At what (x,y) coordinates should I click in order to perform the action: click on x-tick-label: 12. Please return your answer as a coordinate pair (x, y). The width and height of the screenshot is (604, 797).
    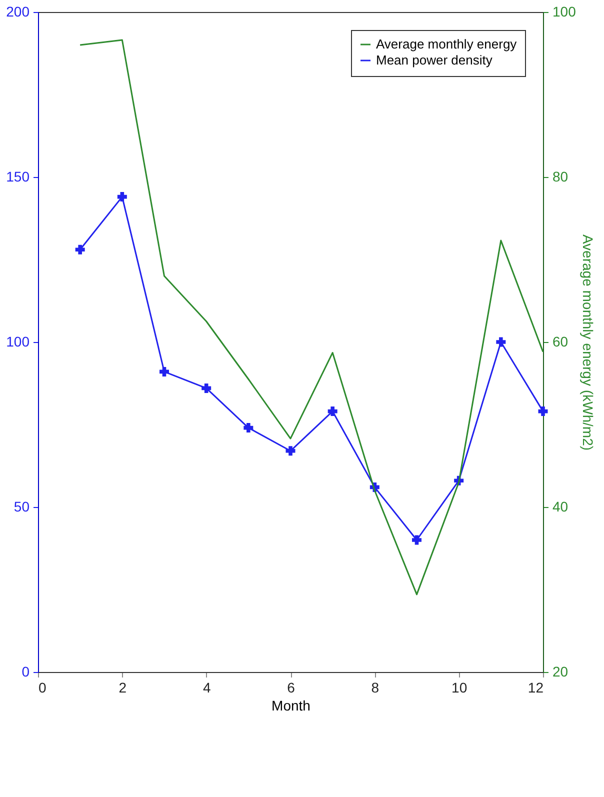
    Looking at the image, I should click on (536, 688).